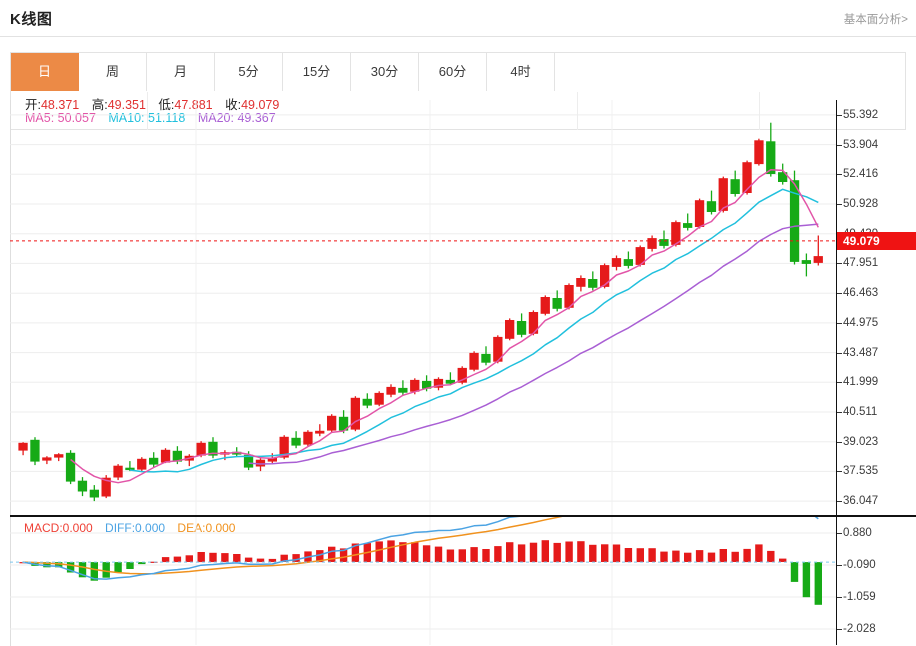  Describe the element at coordinates (861, 352) in the screenshot. I see `price-tick-label: 43.487` at that location.